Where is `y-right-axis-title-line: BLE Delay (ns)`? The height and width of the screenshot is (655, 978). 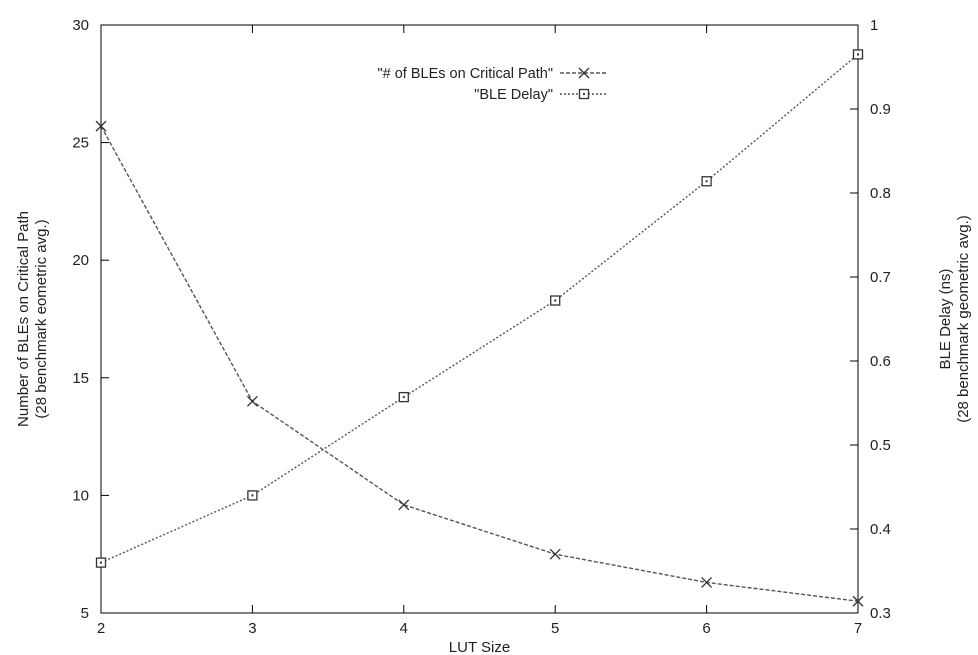 y-right-axis-title-line: BLE Delay (ns) is located at coordinates (945, 319).